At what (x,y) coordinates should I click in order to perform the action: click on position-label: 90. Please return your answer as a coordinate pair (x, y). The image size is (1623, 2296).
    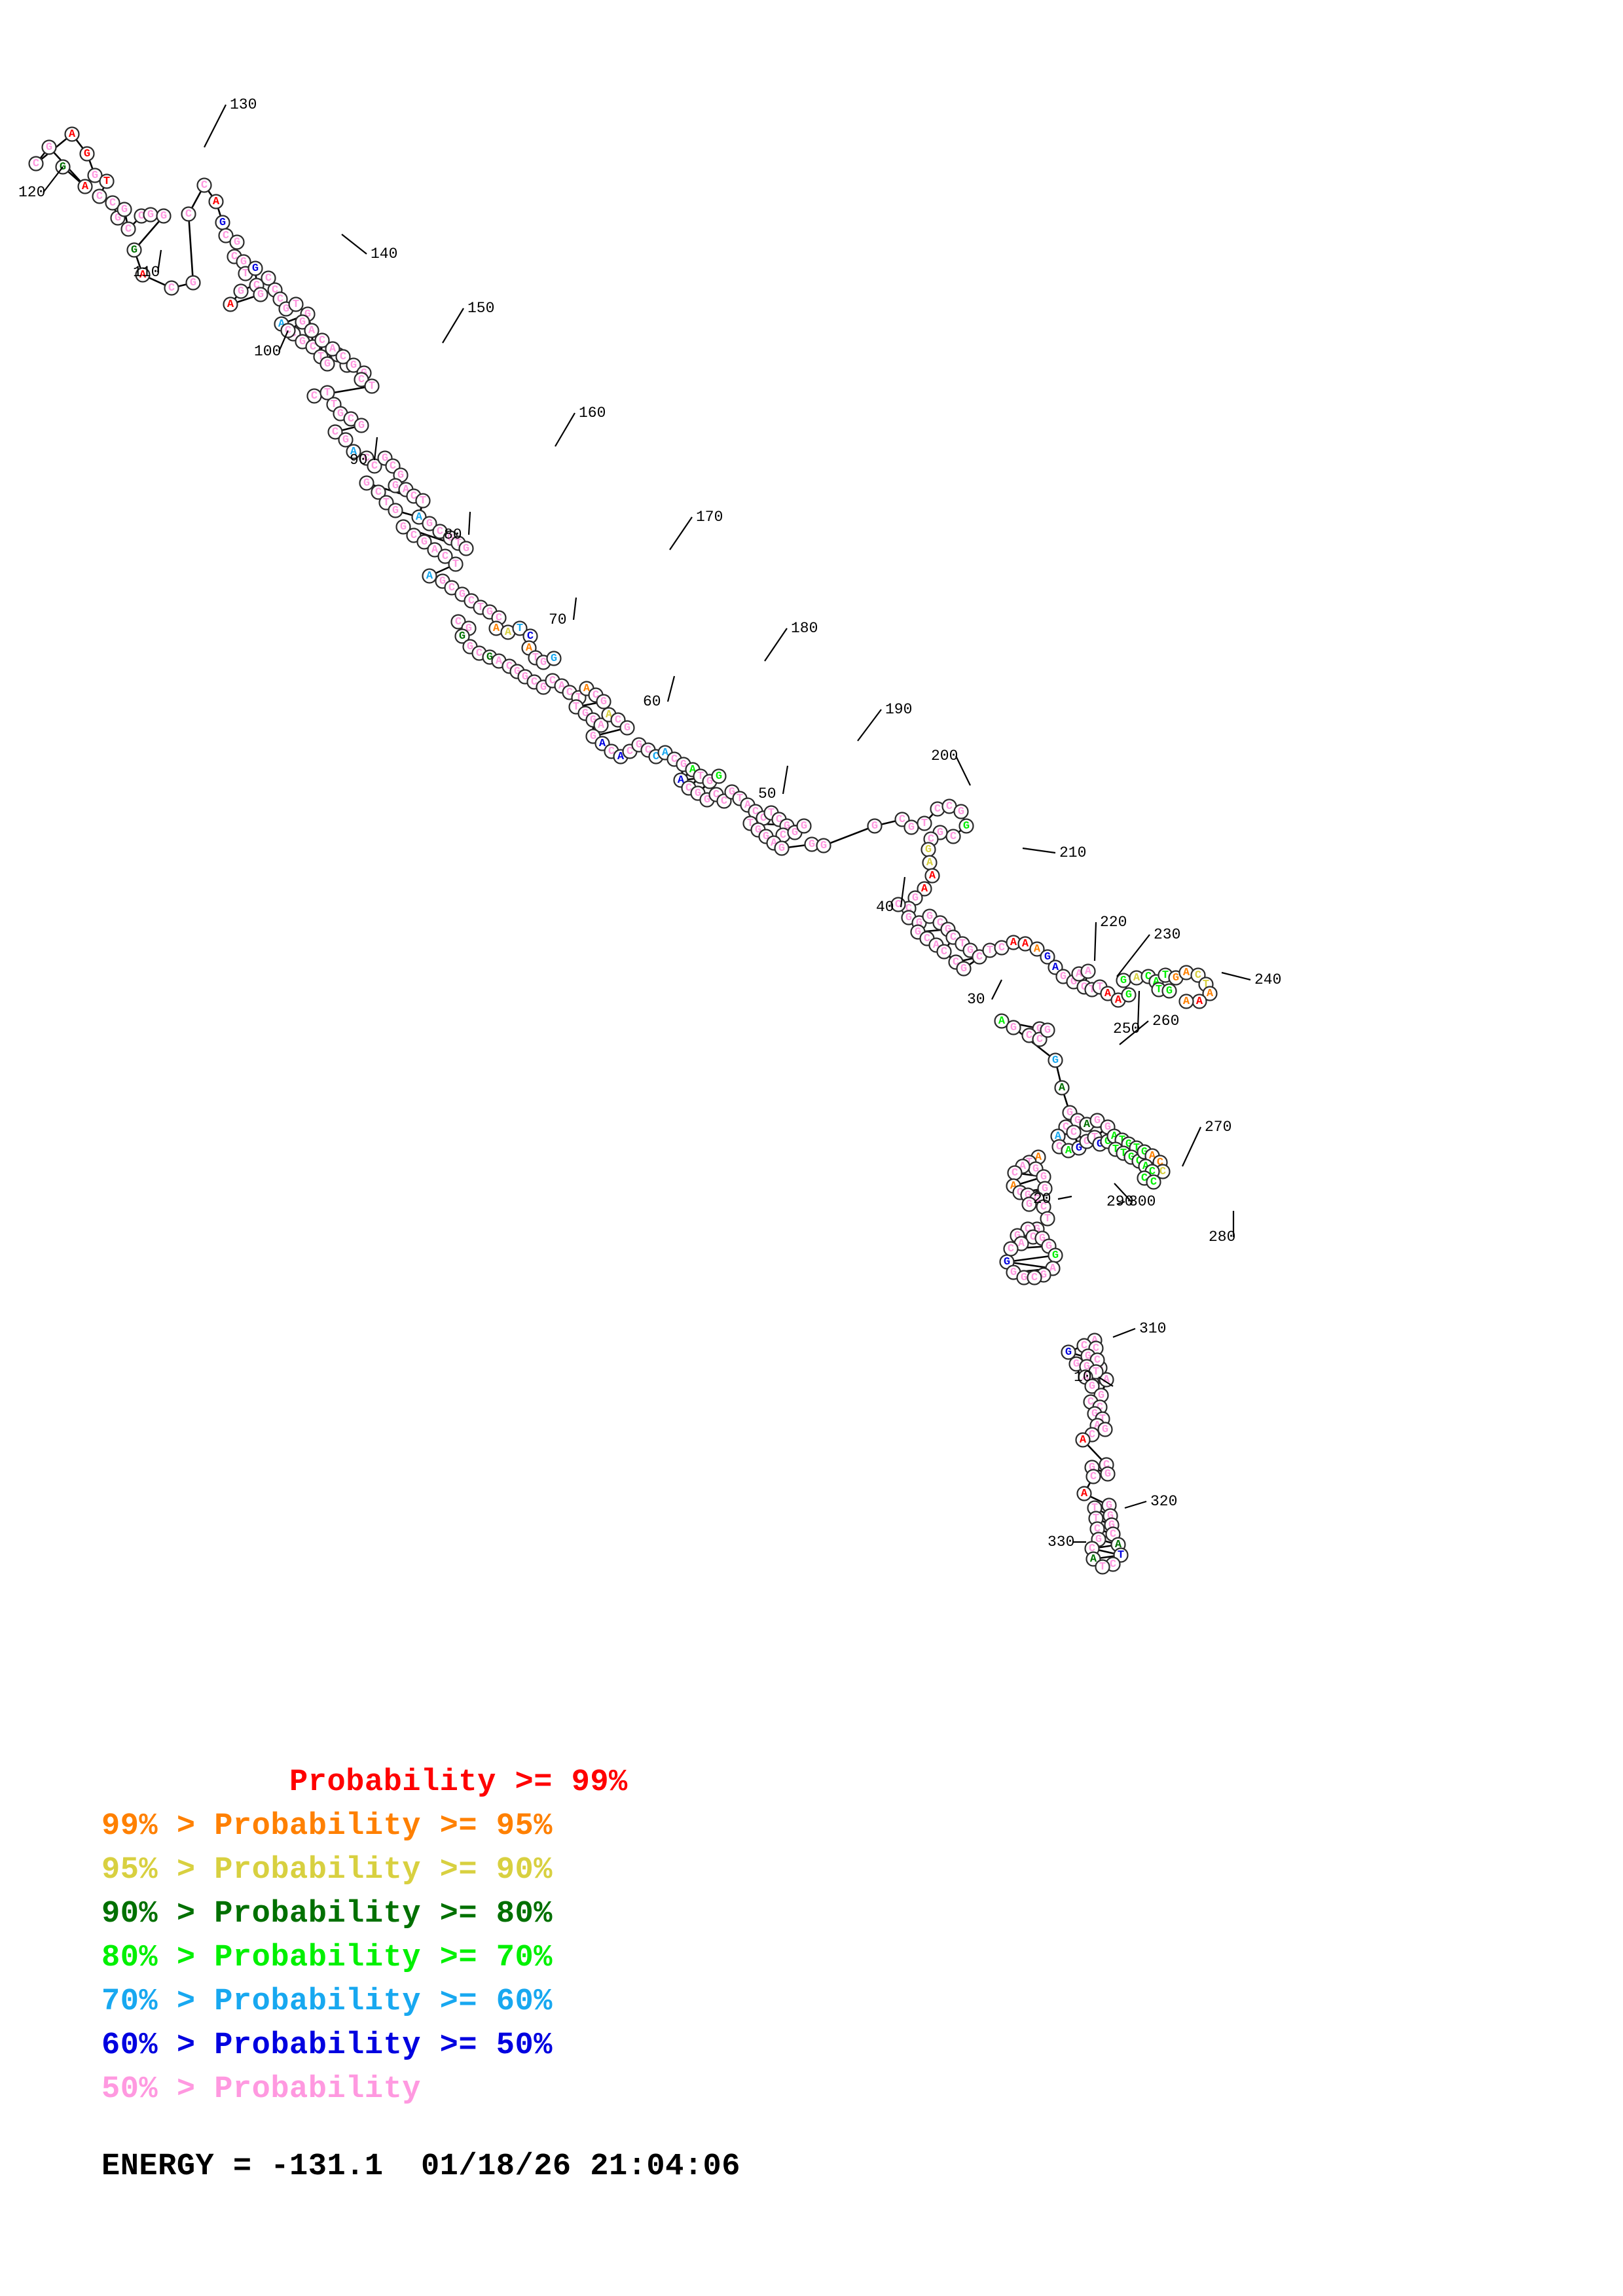
    Looking at the image, I should click on (359, 460).